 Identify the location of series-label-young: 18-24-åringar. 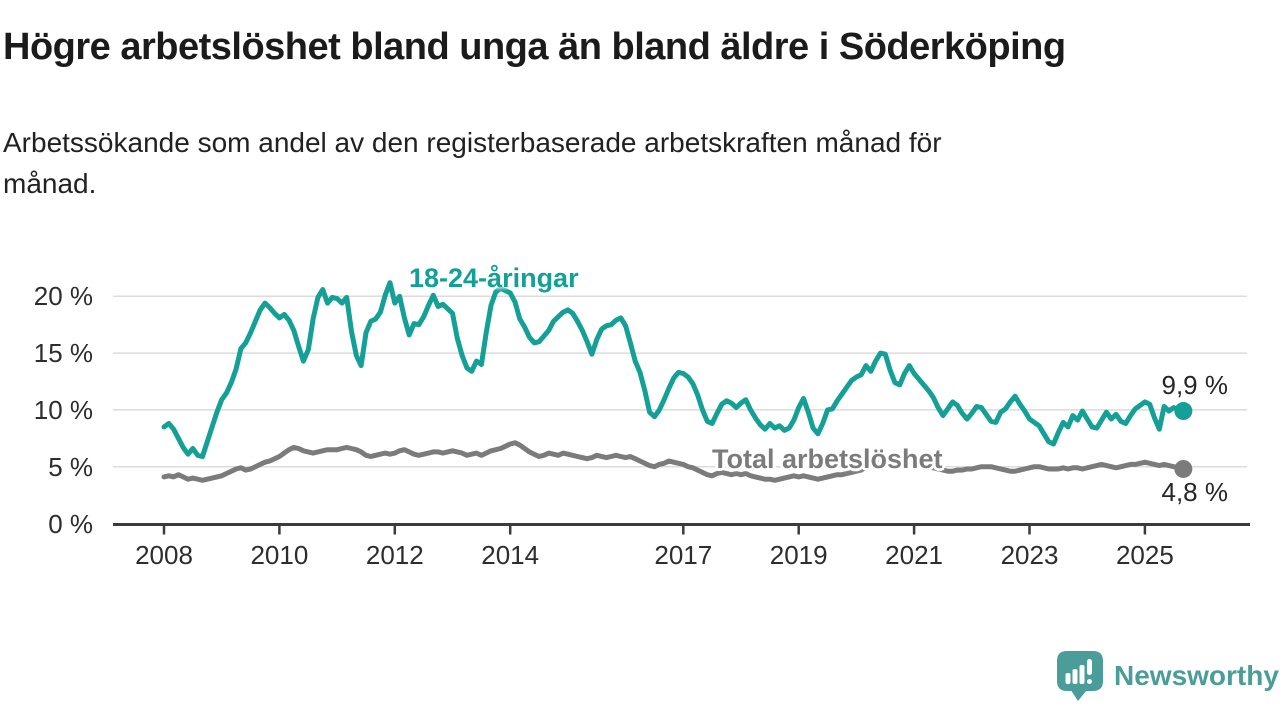
(494, 278).